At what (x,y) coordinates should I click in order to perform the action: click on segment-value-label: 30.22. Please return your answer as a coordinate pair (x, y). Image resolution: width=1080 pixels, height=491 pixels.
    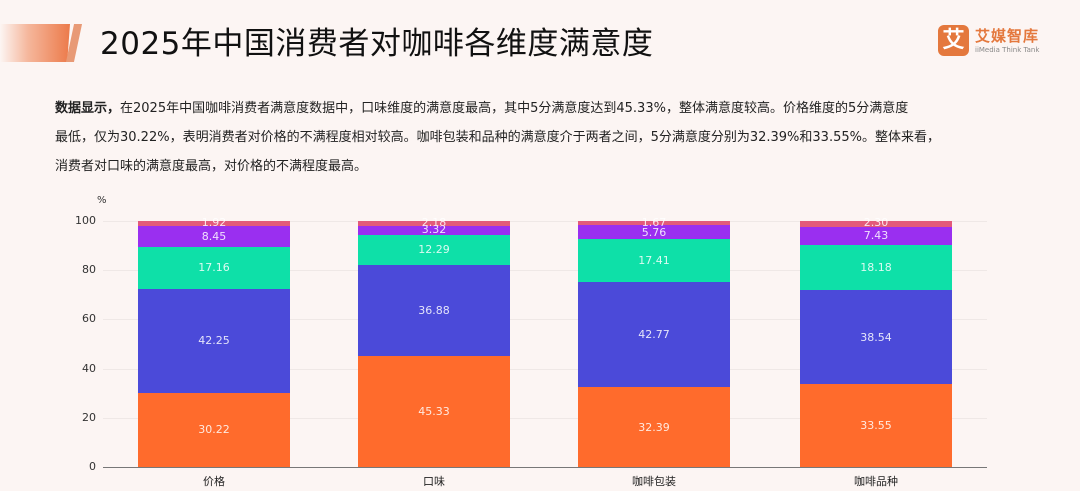
    Looking at the image, I should click on (214, 430).